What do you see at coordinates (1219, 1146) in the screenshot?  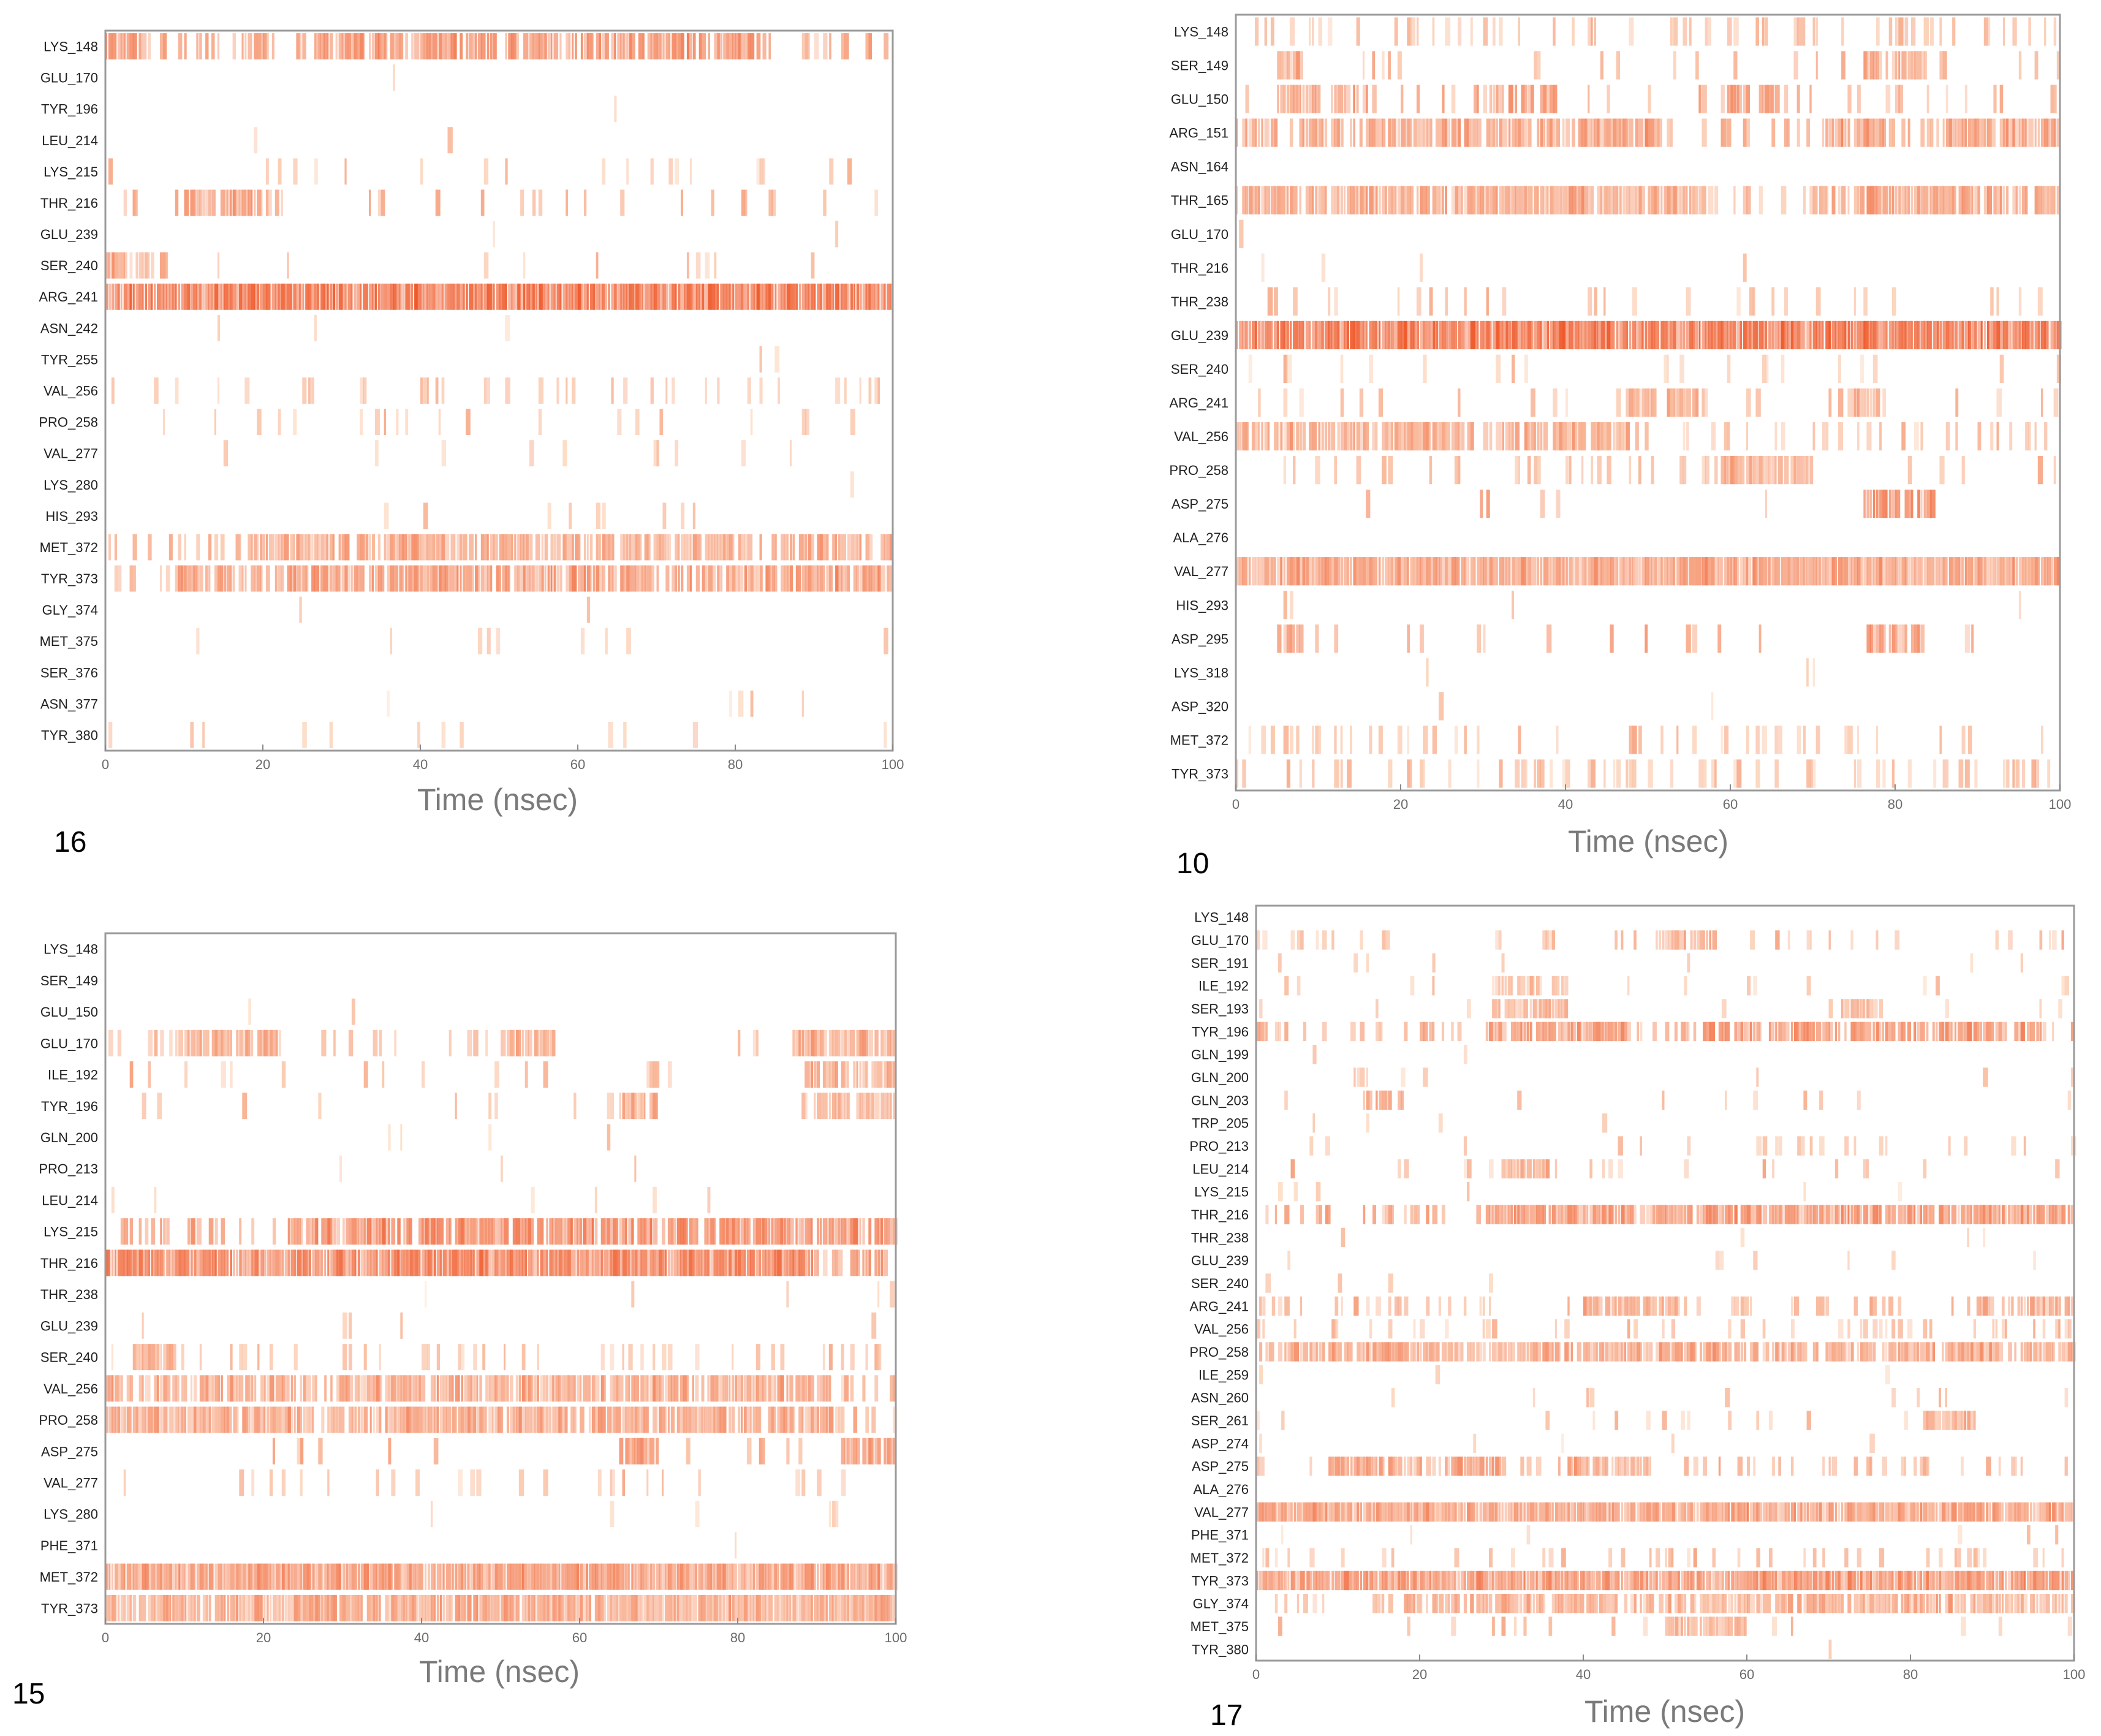 I see `residue-label: PRO_213` at bounding box center [1219, 1146].